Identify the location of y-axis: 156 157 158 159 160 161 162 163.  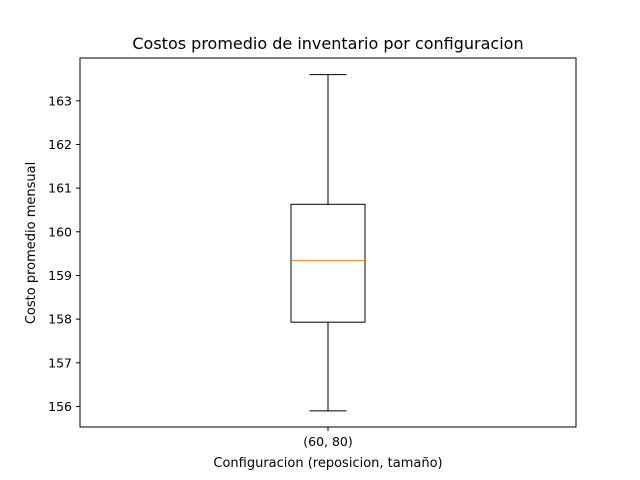
(64, 253).